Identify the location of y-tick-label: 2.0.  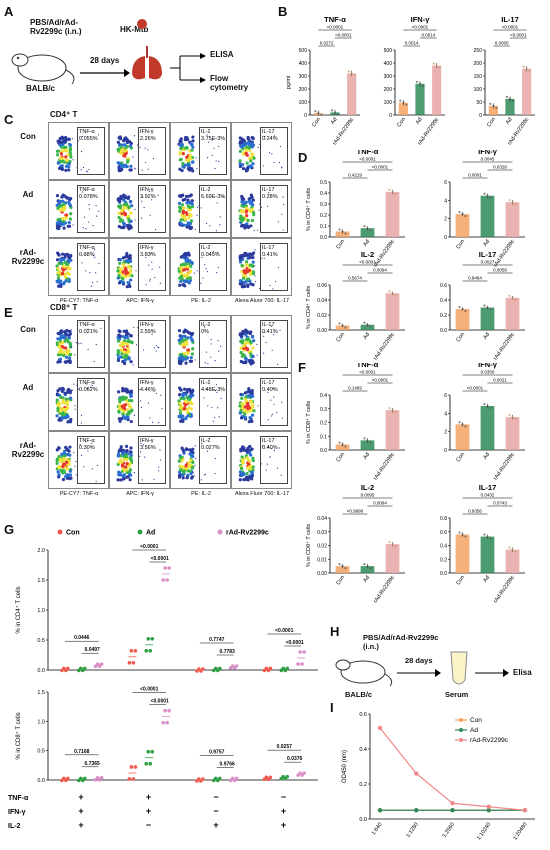
(41, 551).